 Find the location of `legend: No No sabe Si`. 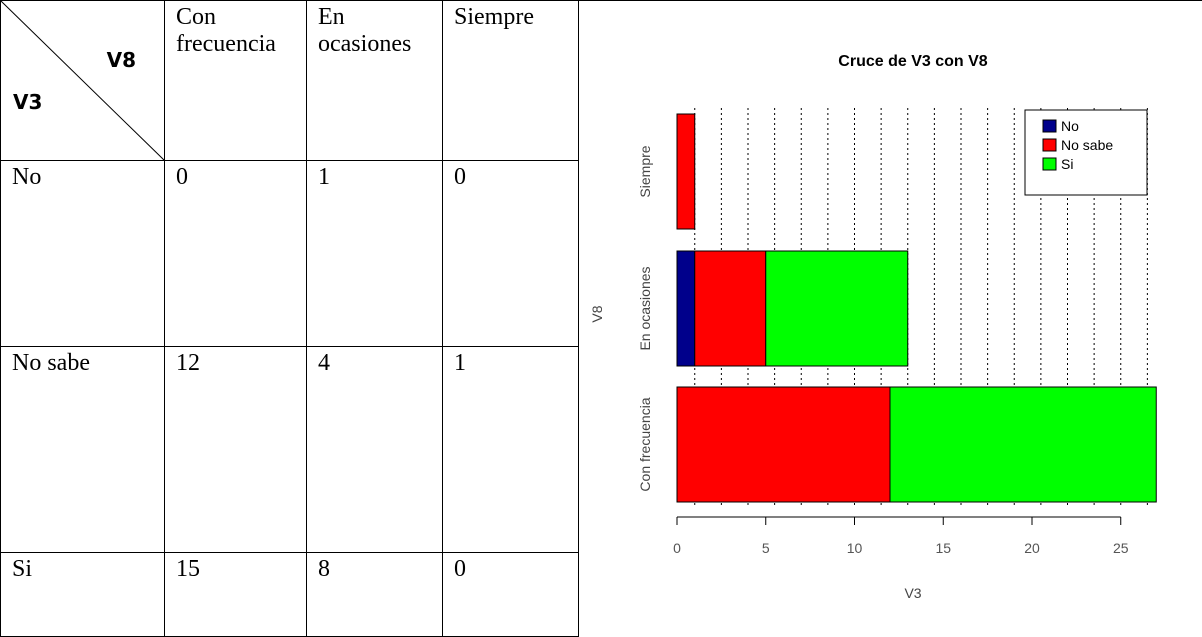

legend: No No sabe Si is located at coordinates (1086, 152).